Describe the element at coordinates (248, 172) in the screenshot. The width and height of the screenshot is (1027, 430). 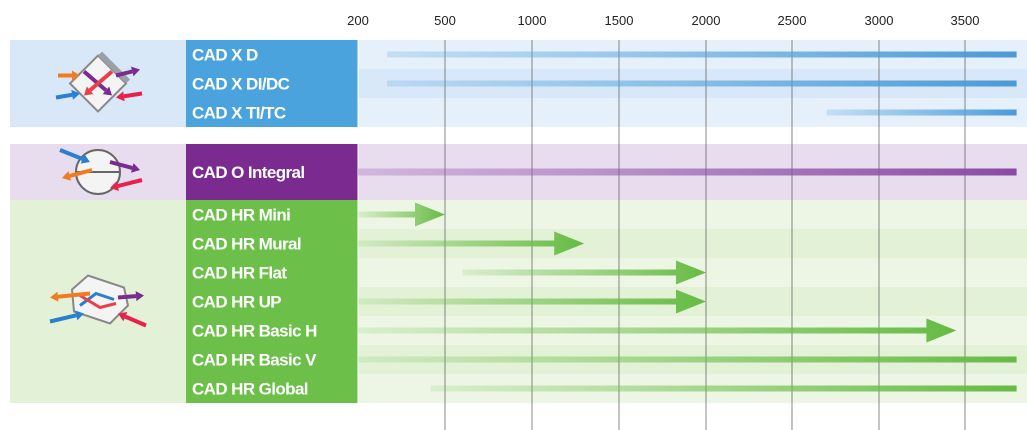
I see `series-label: CAD O Integral` at that location.